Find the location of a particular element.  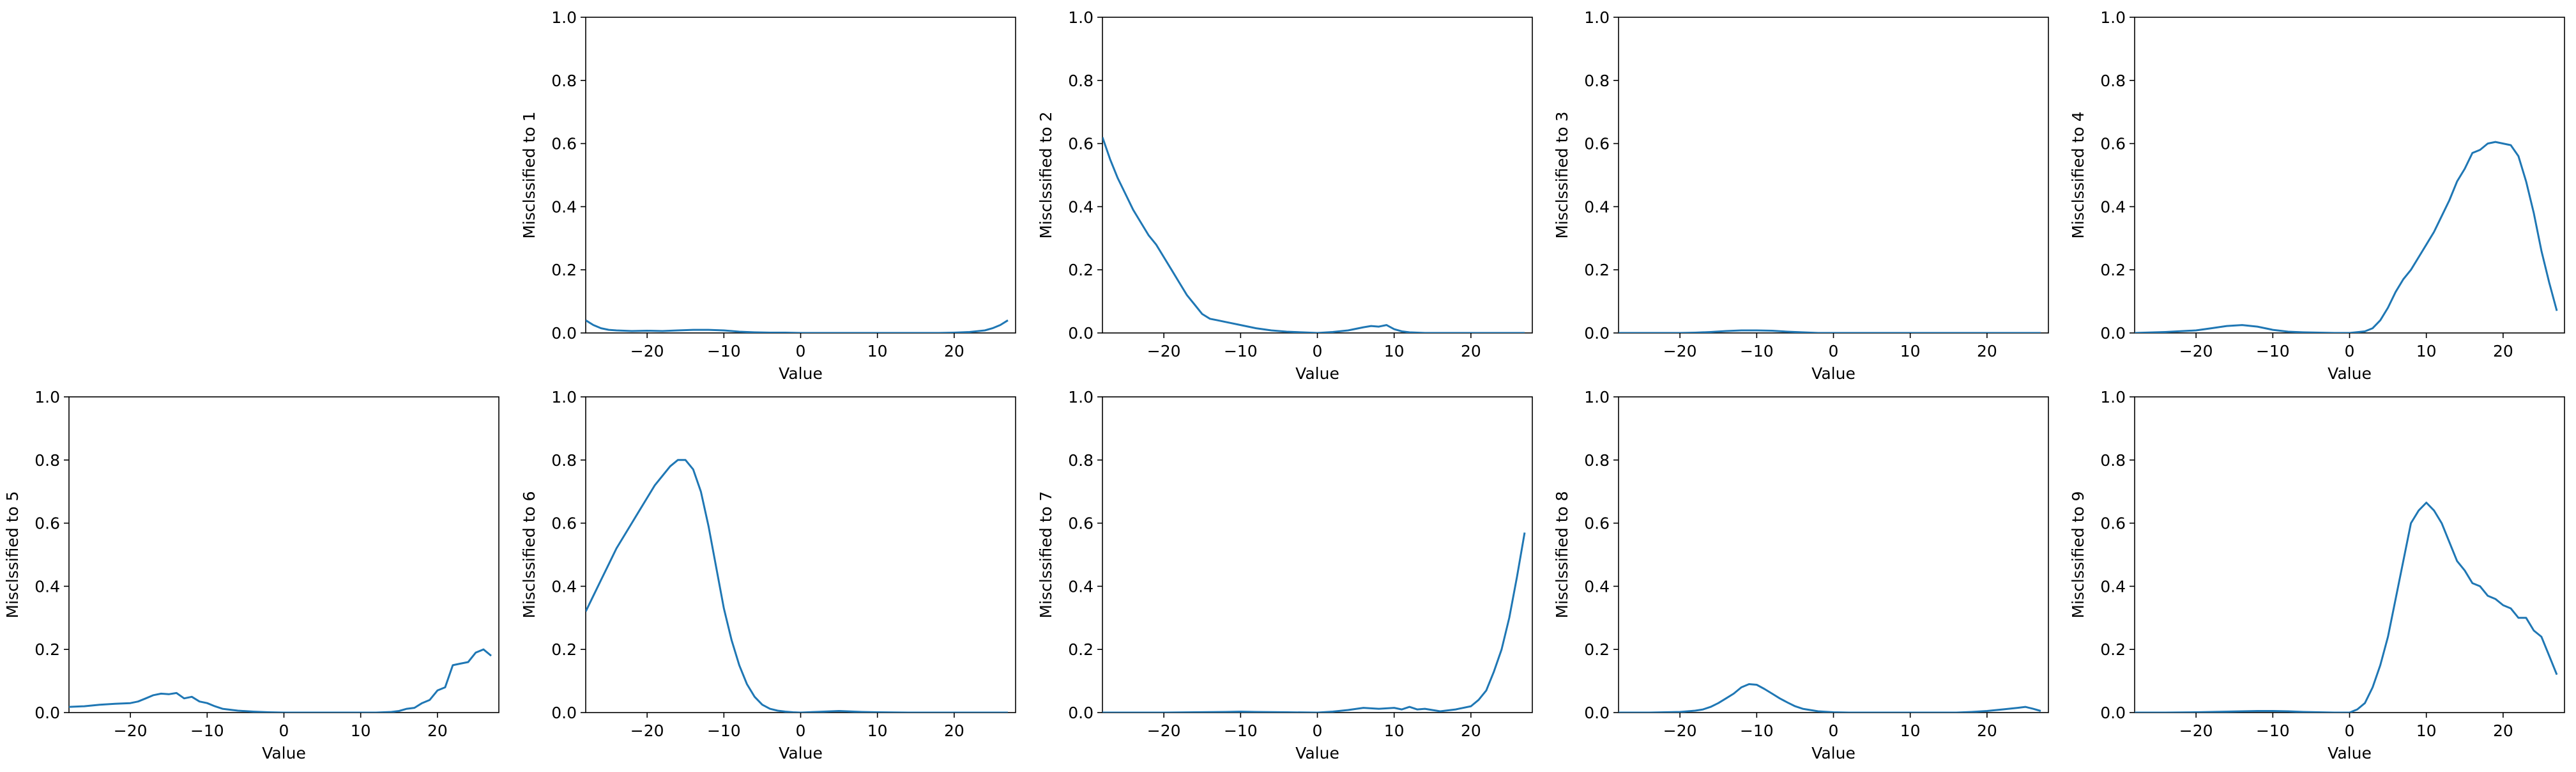

y-axis-label: Misclssified to 5 is located at coordinates (12, 554).